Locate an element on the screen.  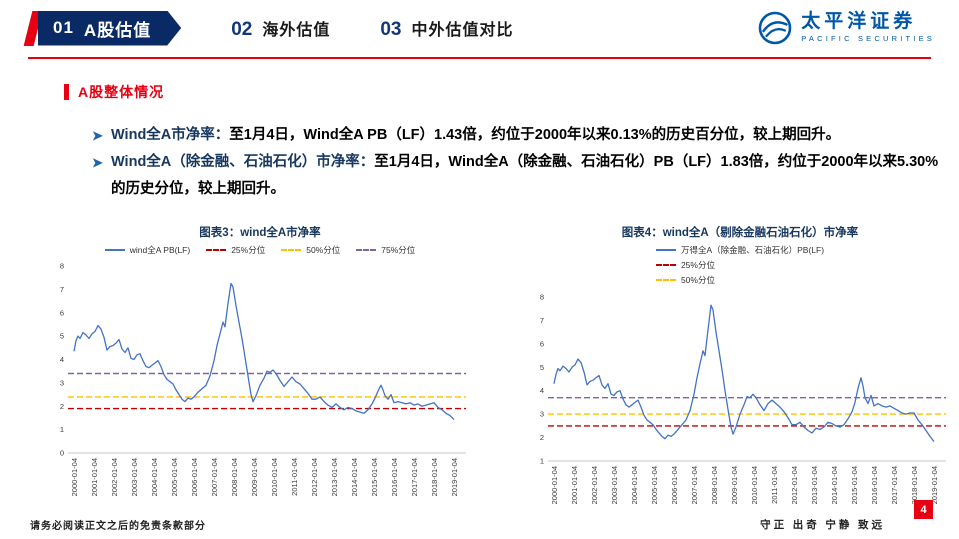
svg-text: 0 is located at coordinates (62, 453).